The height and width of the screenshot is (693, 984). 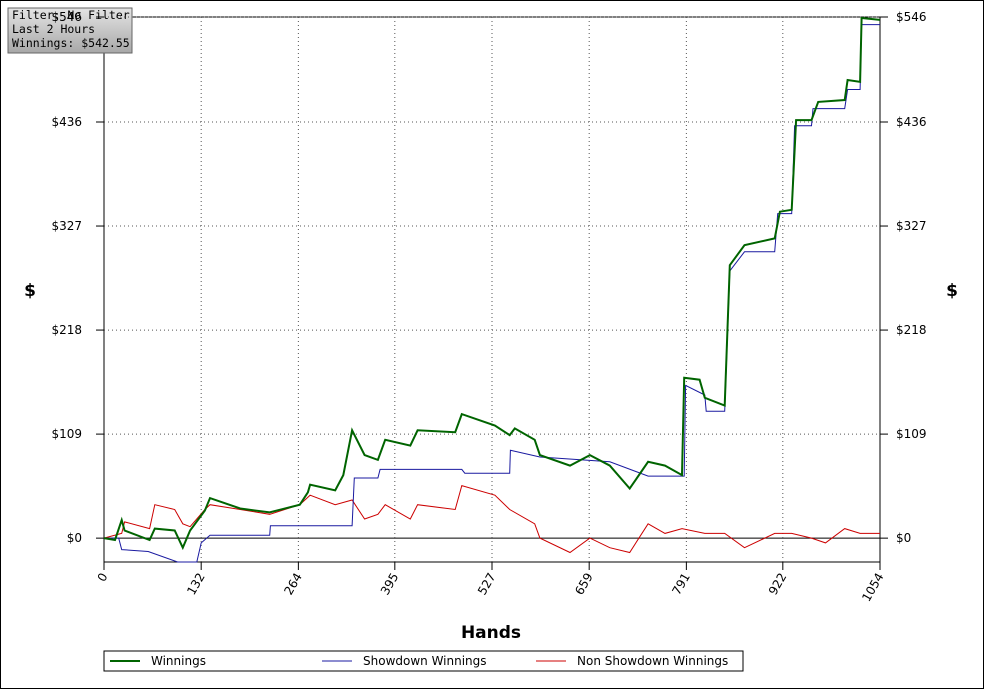 I want to click on y-tick-label: $0, so click(x=74, y=538).